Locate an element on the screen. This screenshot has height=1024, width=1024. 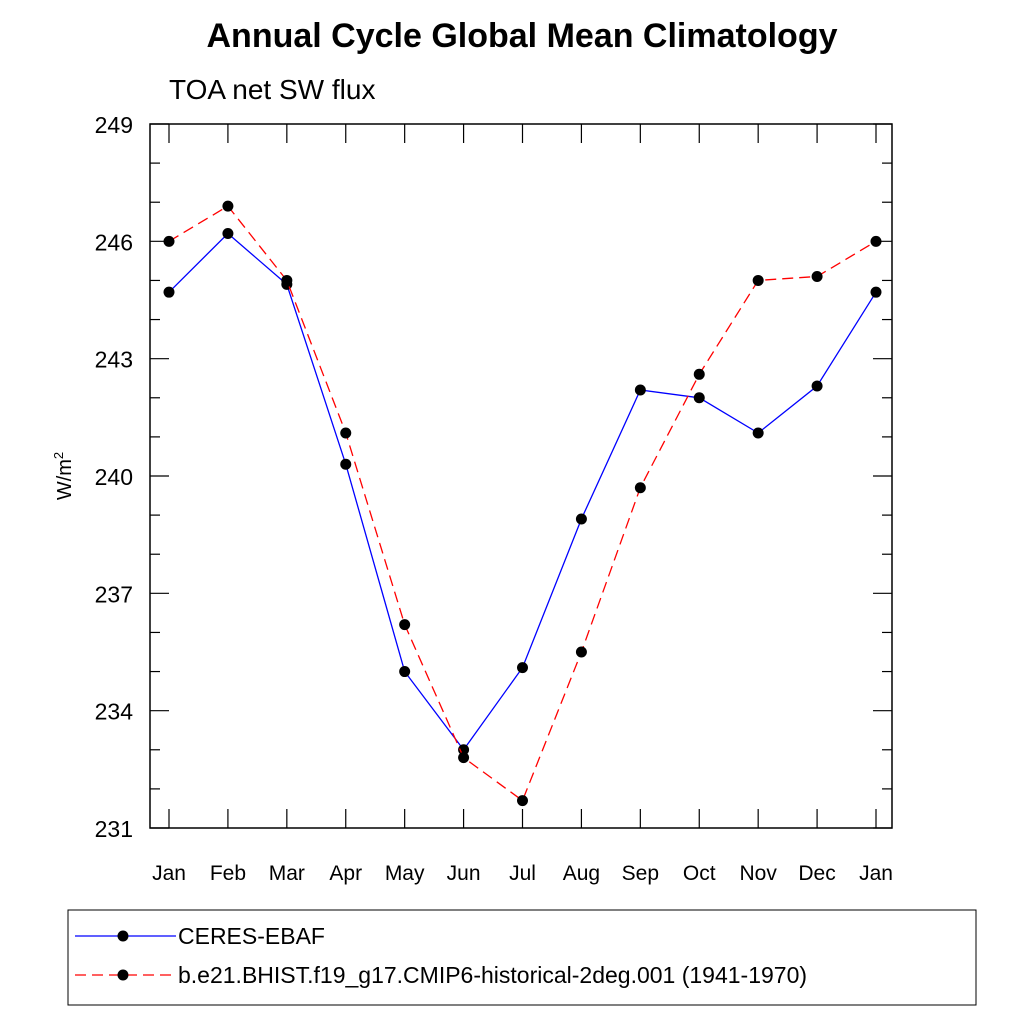
y-tick-label: 240 is located at coordinates (114, 477).